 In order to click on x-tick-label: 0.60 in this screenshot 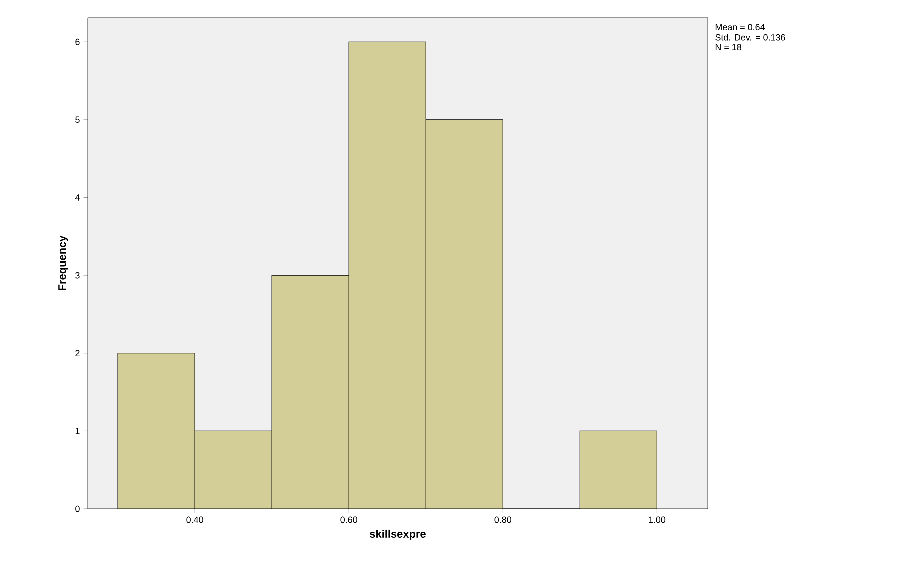, I will do `click(349, 520)`.